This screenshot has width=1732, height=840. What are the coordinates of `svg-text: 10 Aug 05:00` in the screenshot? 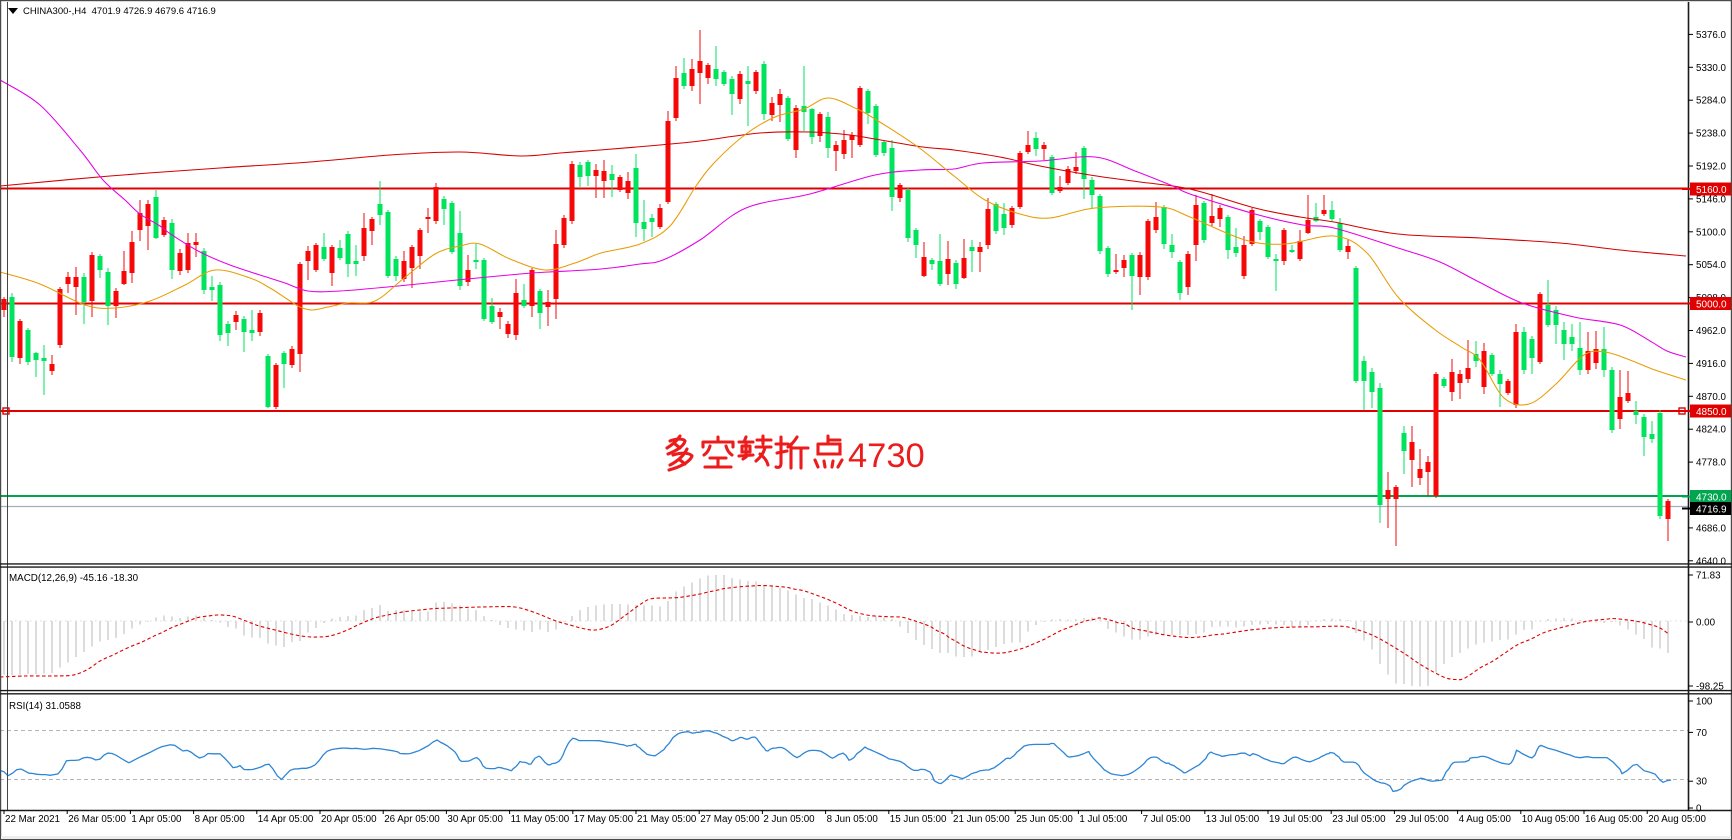 It's located at (1551, 819).